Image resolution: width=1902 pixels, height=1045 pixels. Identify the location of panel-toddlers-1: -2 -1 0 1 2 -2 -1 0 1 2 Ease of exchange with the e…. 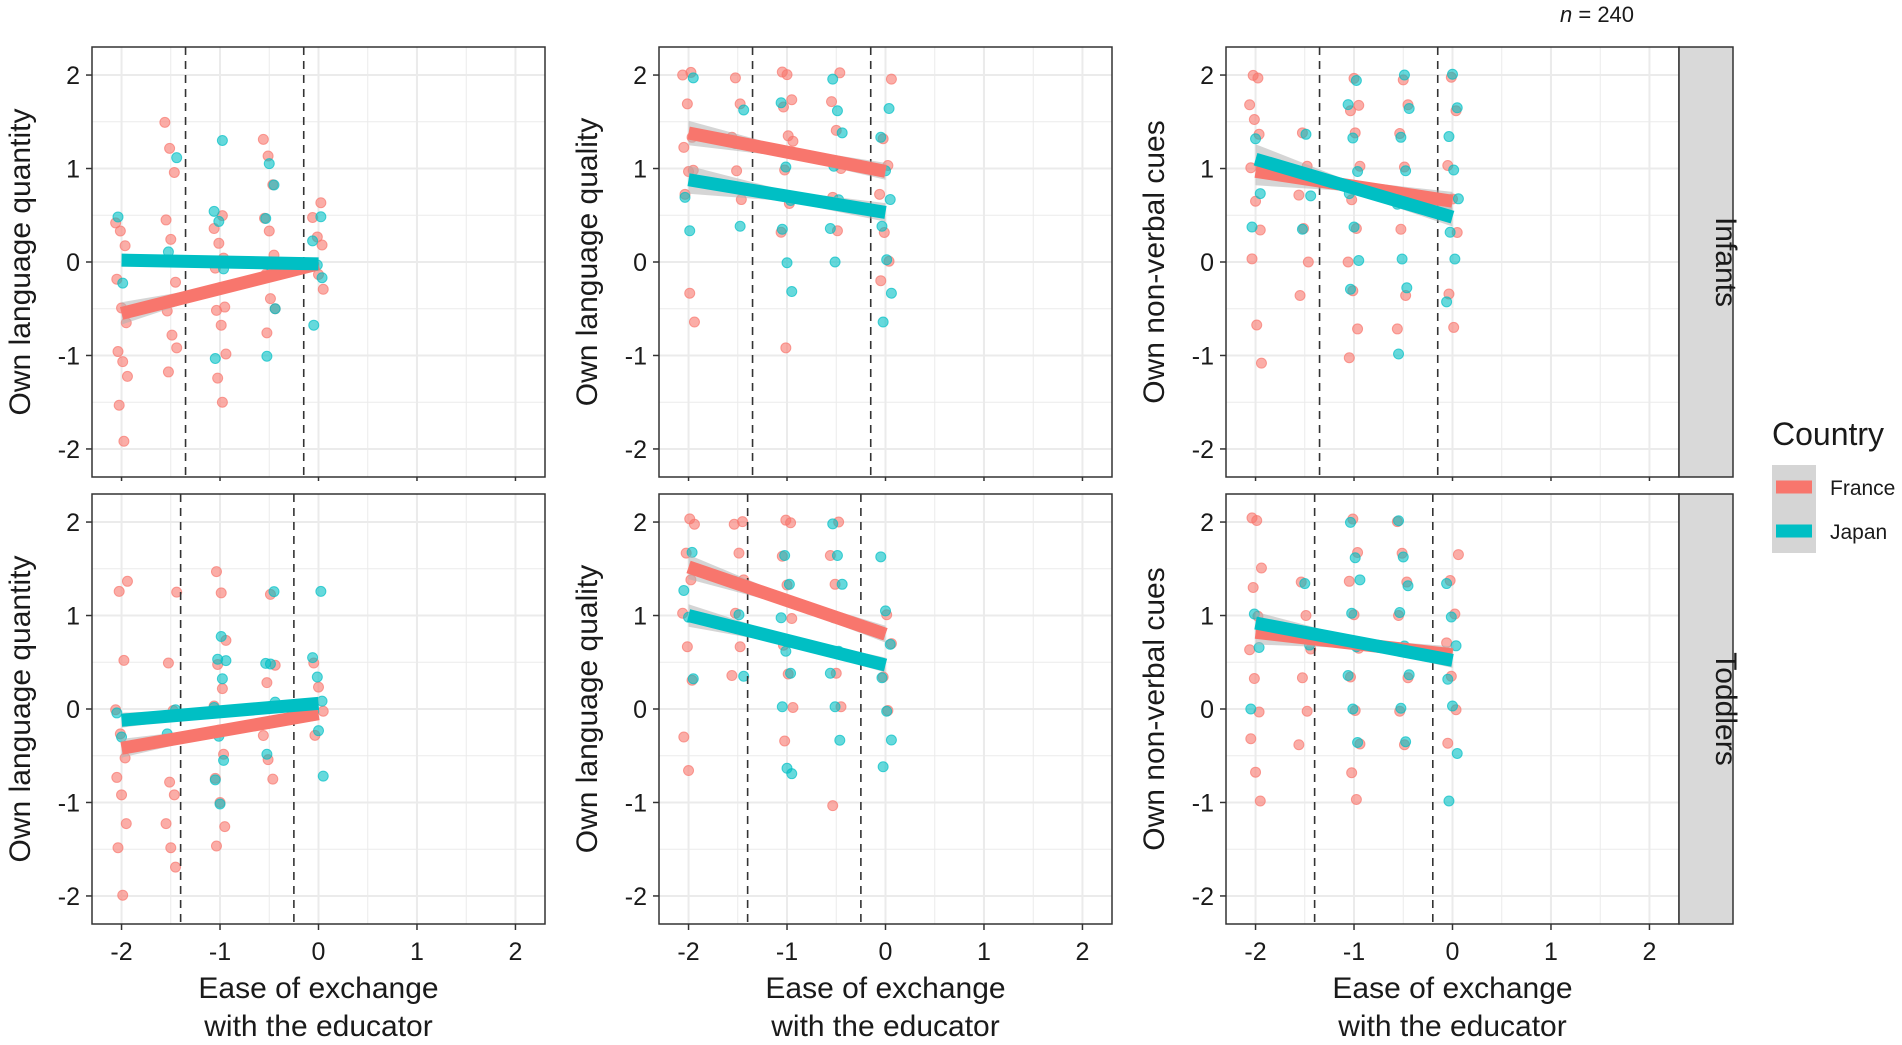
(275, 768).